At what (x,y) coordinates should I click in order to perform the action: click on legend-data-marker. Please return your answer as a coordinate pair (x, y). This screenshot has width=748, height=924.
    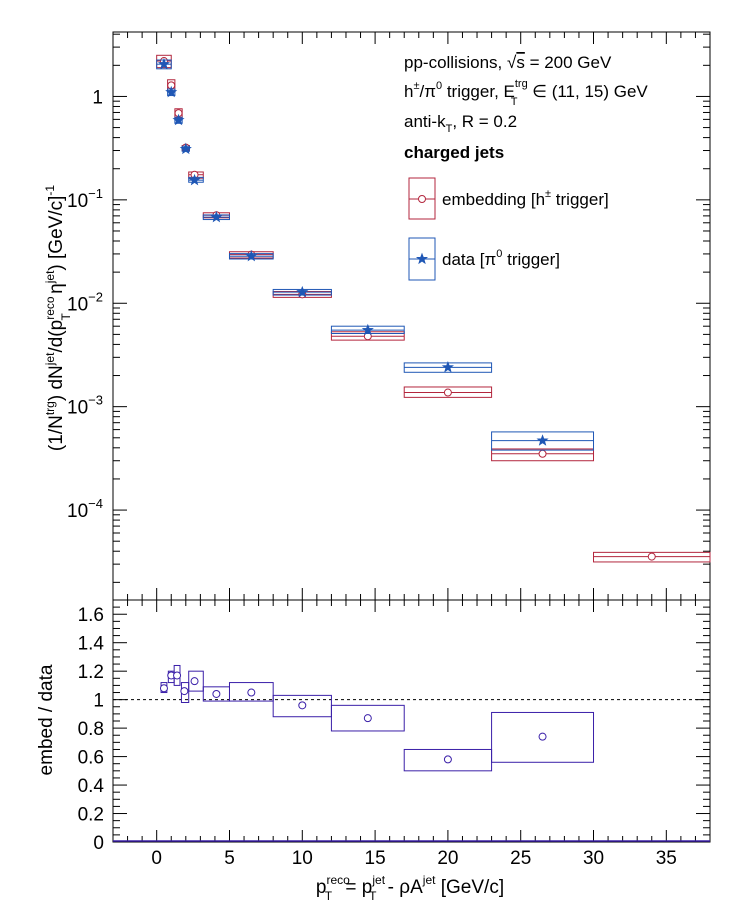
    Looking at the image, I should click on (422, 258).